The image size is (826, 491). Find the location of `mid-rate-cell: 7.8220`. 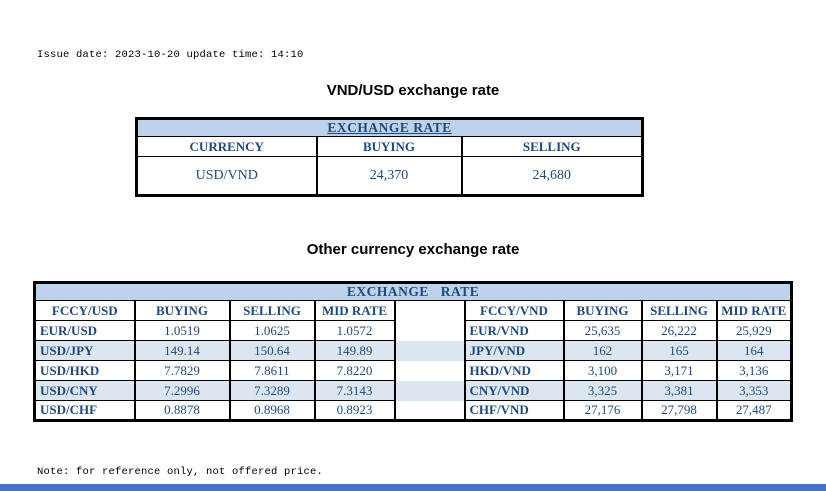

mid-rate-cell: 7.8220 is located at coordinates (354, 370).